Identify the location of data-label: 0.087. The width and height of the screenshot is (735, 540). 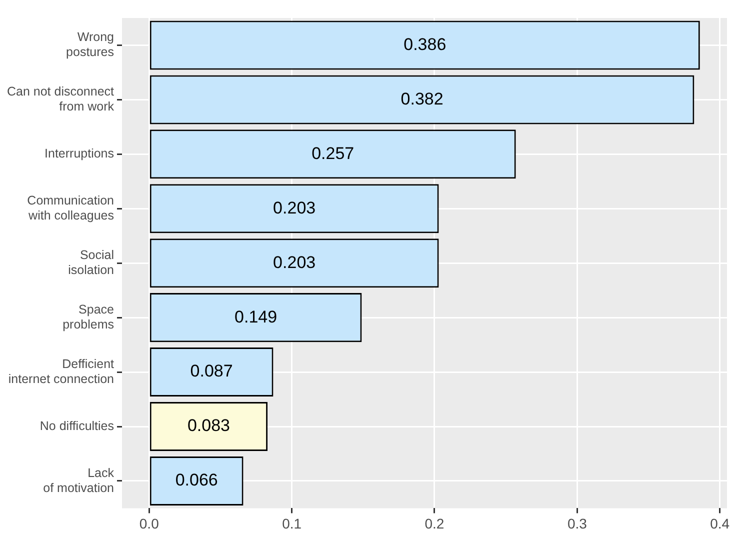
(211, 371).